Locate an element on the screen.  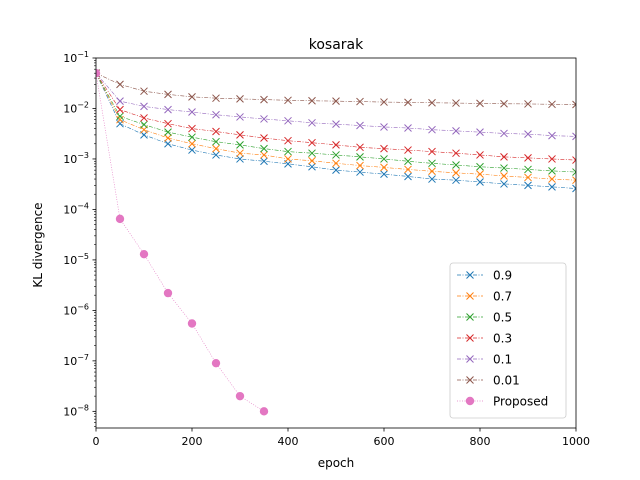
y-axis-label: KL divergence is located at coordinates (38, 244).